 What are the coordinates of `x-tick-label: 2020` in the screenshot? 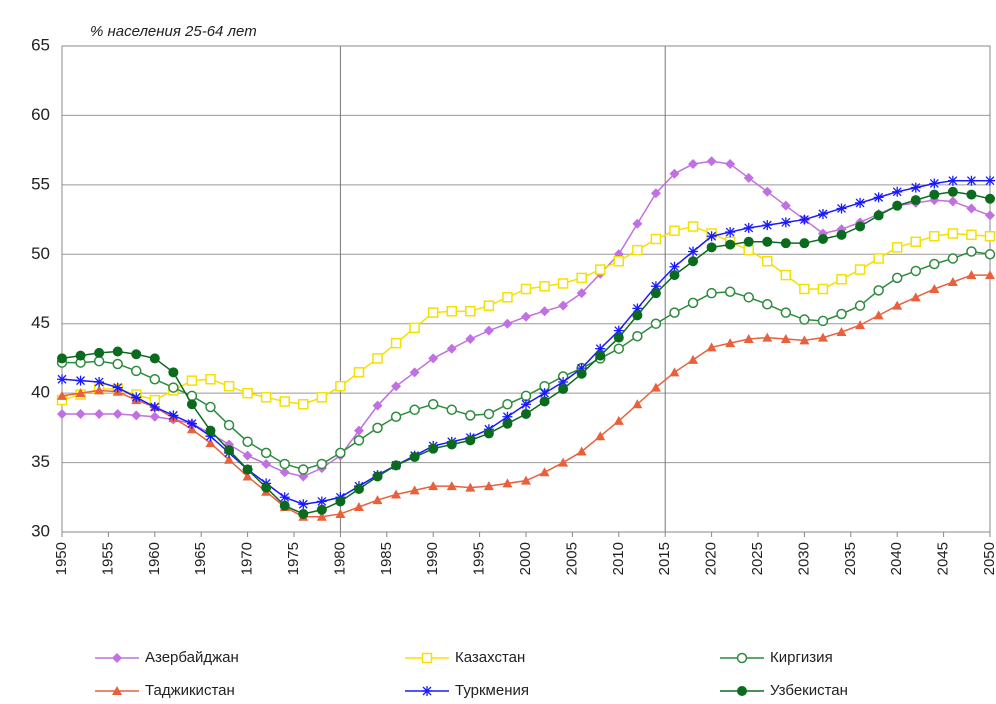 It's located at (711, 558).